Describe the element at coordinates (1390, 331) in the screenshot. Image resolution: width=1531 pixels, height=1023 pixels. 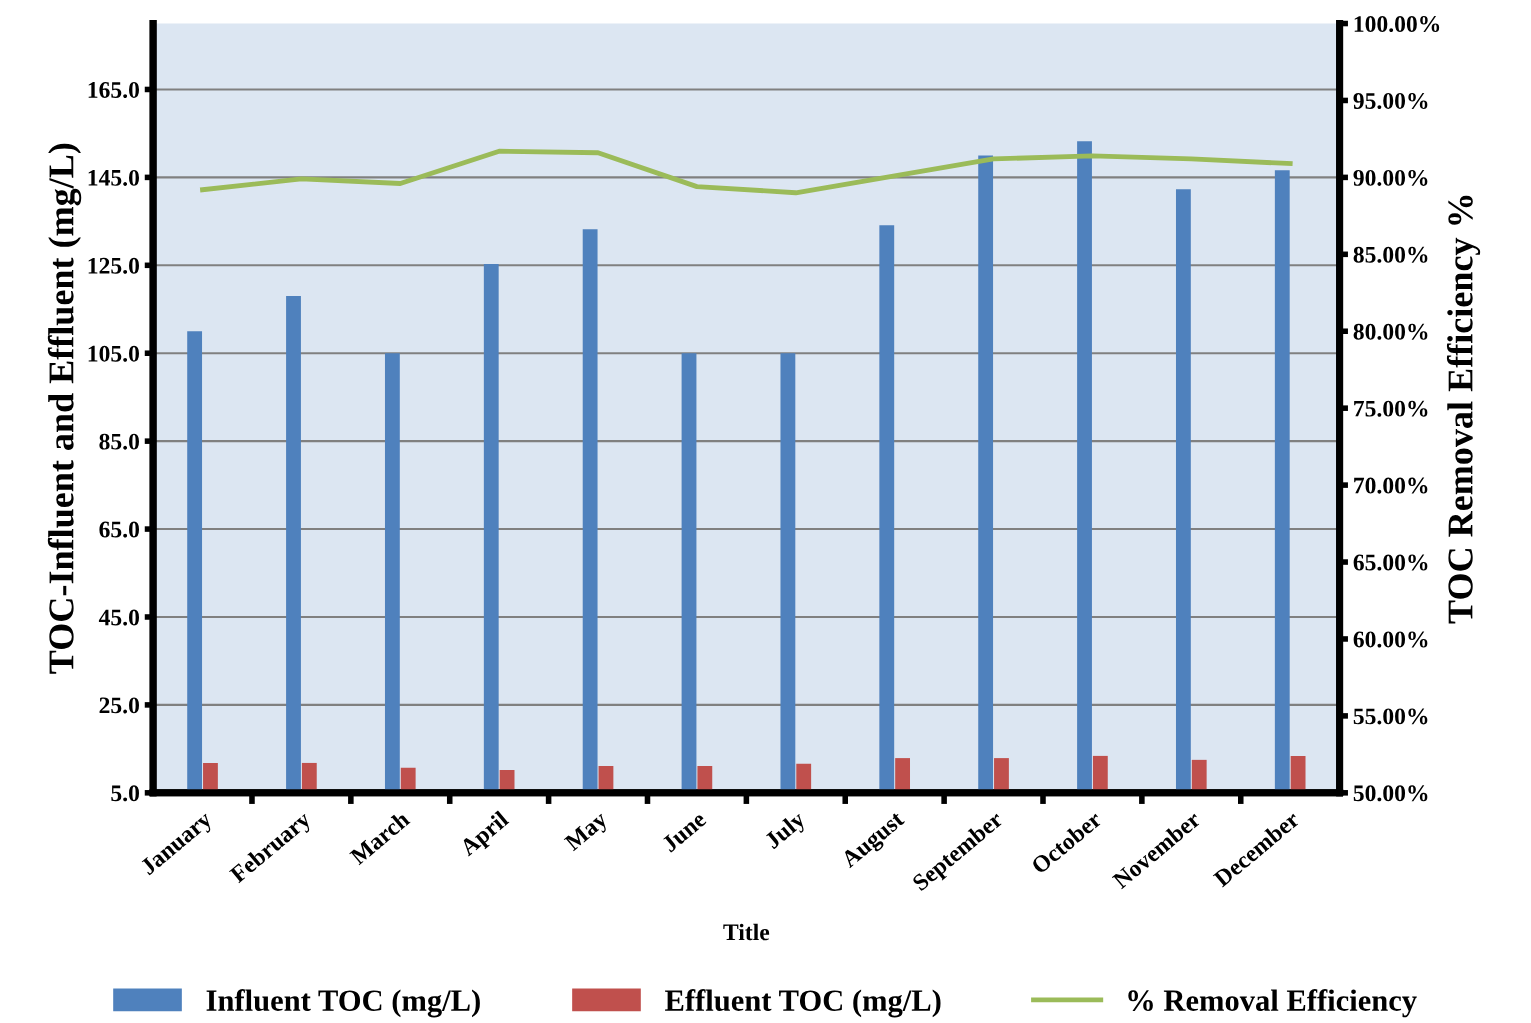
I see `y2-tick-label: 80.00%` at that location.